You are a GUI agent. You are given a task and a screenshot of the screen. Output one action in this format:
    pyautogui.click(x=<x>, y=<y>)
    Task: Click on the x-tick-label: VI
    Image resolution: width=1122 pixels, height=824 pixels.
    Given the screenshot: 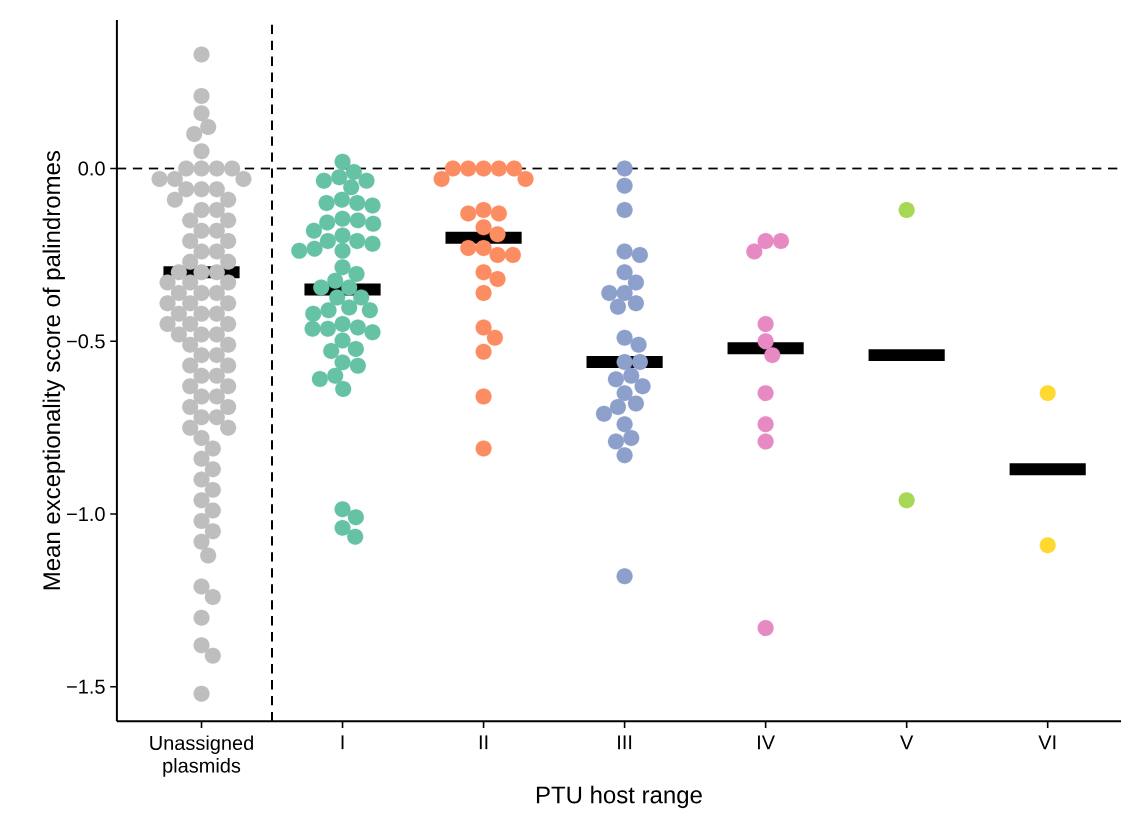 What is the action you would take?
    pyautogui.click(x=1047, y=742)
    